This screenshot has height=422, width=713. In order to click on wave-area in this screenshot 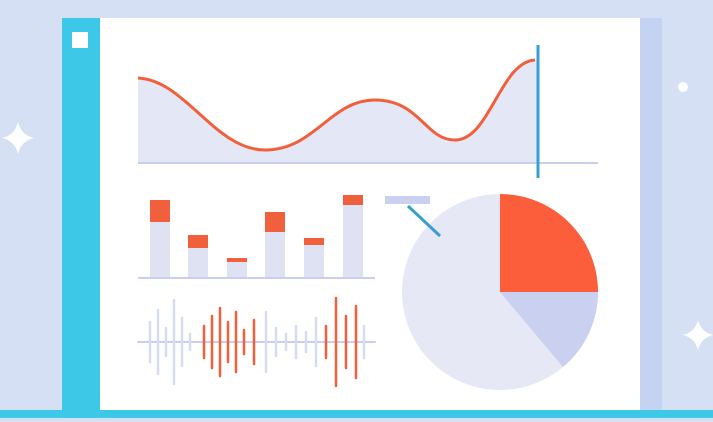, I will do `click(338, 111)`.